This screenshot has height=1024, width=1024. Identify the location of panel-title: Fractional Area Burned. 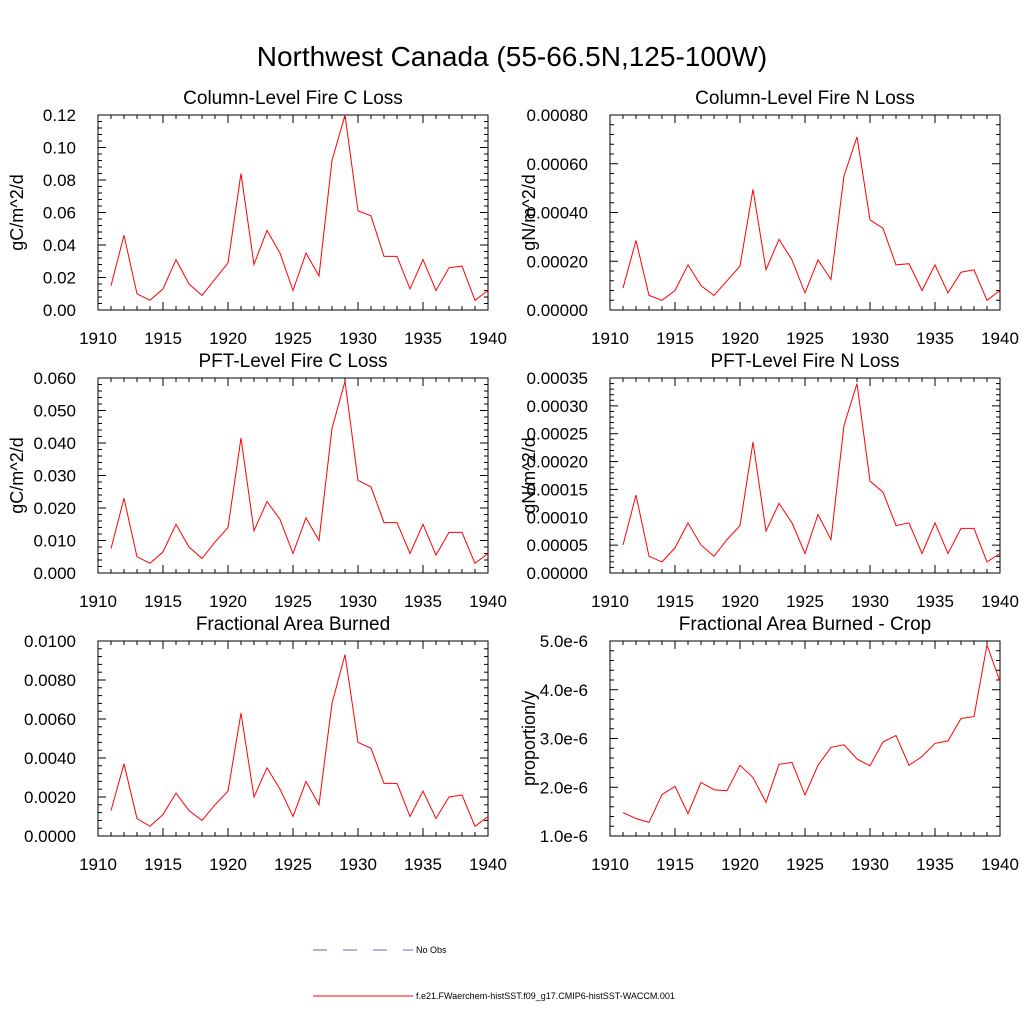
(293, 624).